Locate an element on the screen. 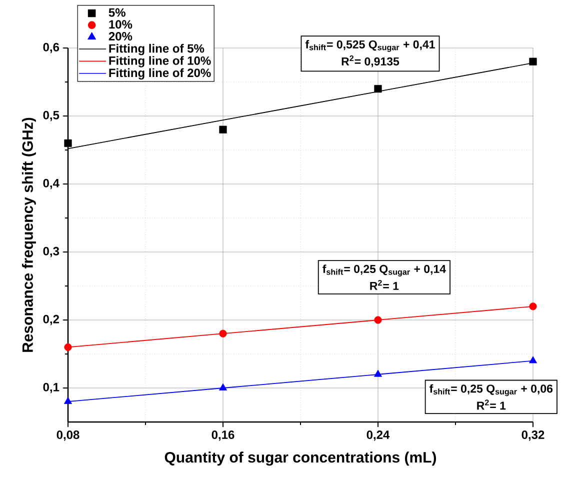 The height and width of the screenshot is (485, 579). x-tick-label: 0,16 is located at coordinates (223, 435).